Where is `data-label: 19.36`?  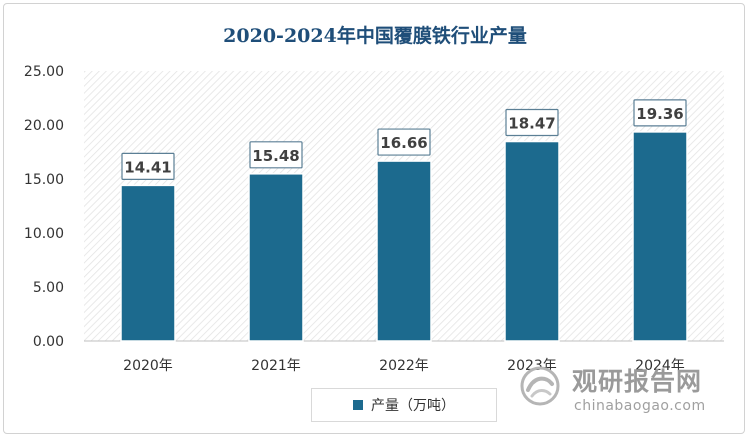 data-label: 19.36 is located at coordinates (659, 114).